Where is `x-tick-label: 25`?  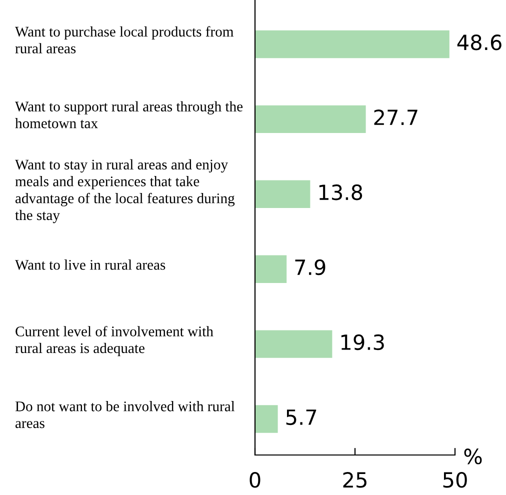
x-tick-label: 25 is located at coordinates (354, 480).